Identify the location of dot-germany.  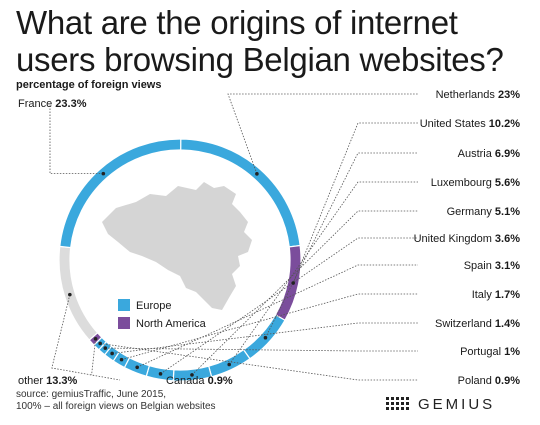
(192, 375).